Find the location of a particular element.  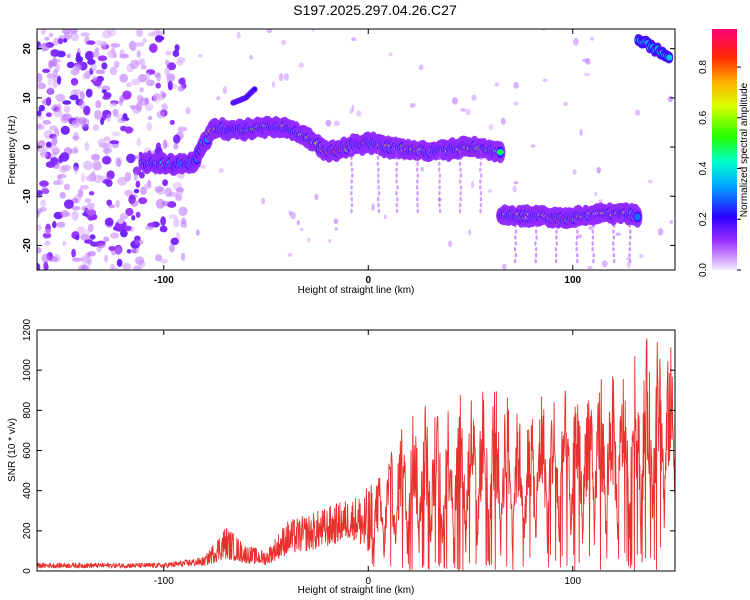

colorbar-tick-label: 0.6 is located at coordinates (703, 117).